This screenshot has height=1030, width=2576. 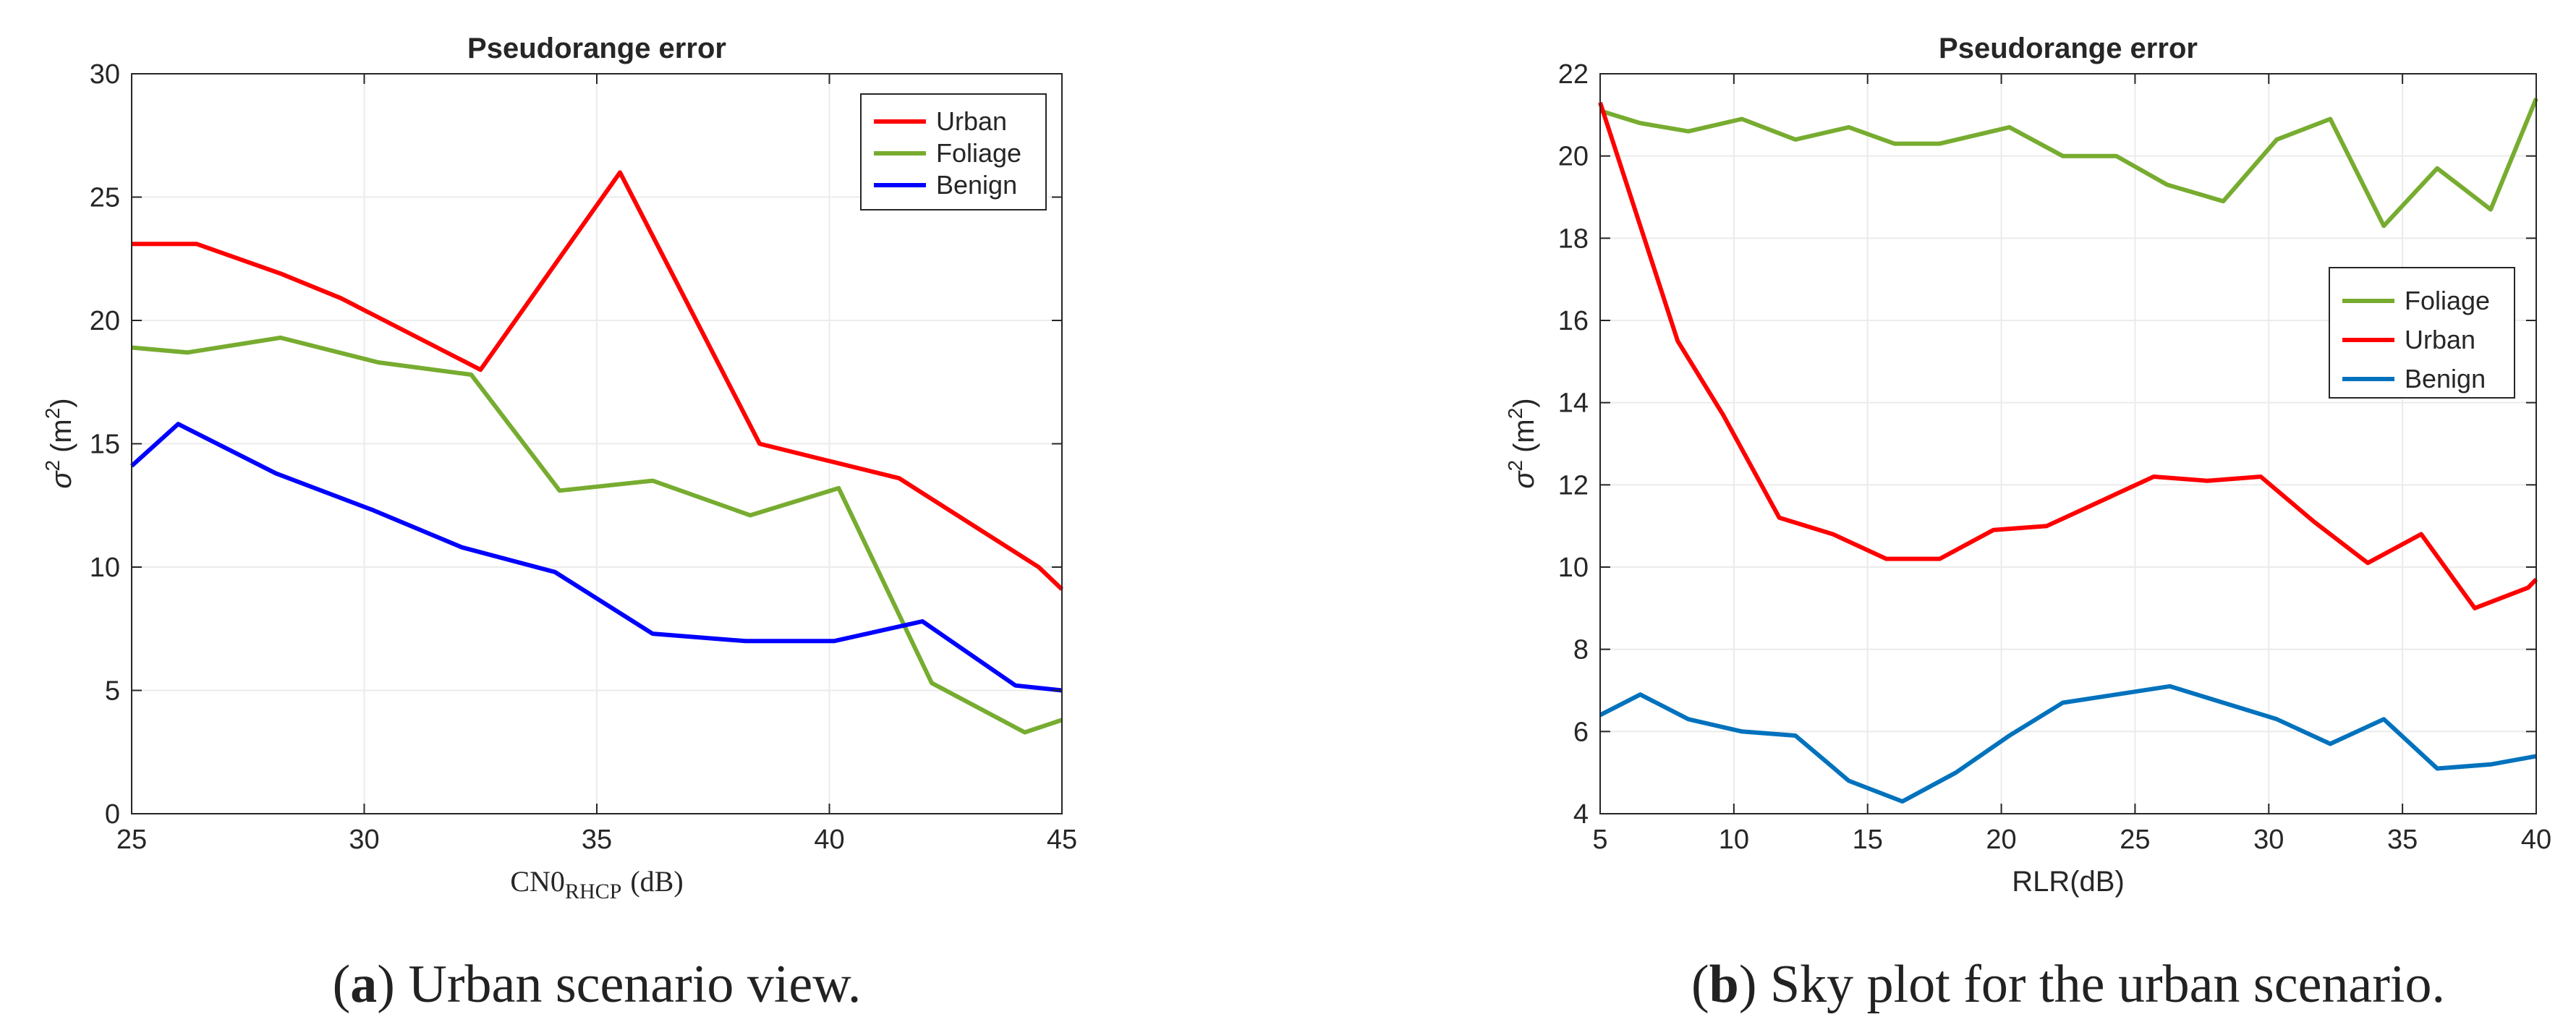 I want to click on chart-a-legend-label-foliage: Foliage, so click(x=978, y=153).